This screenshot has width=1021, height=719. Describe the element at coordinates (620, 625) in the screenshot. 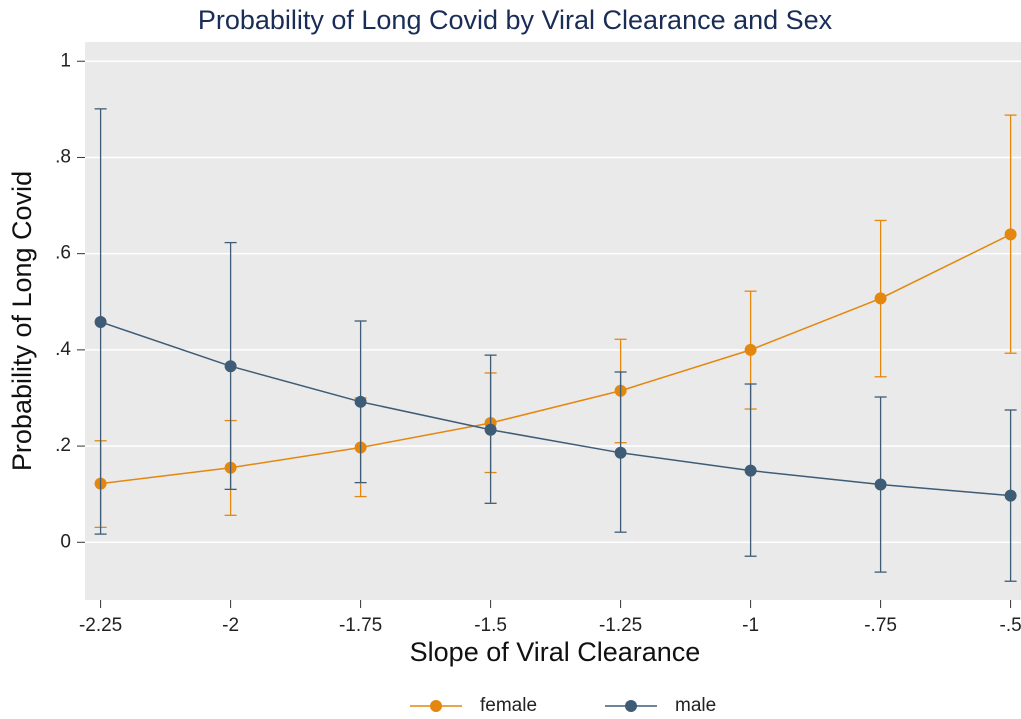

I see `x-tick-label: -1.25` at that location.